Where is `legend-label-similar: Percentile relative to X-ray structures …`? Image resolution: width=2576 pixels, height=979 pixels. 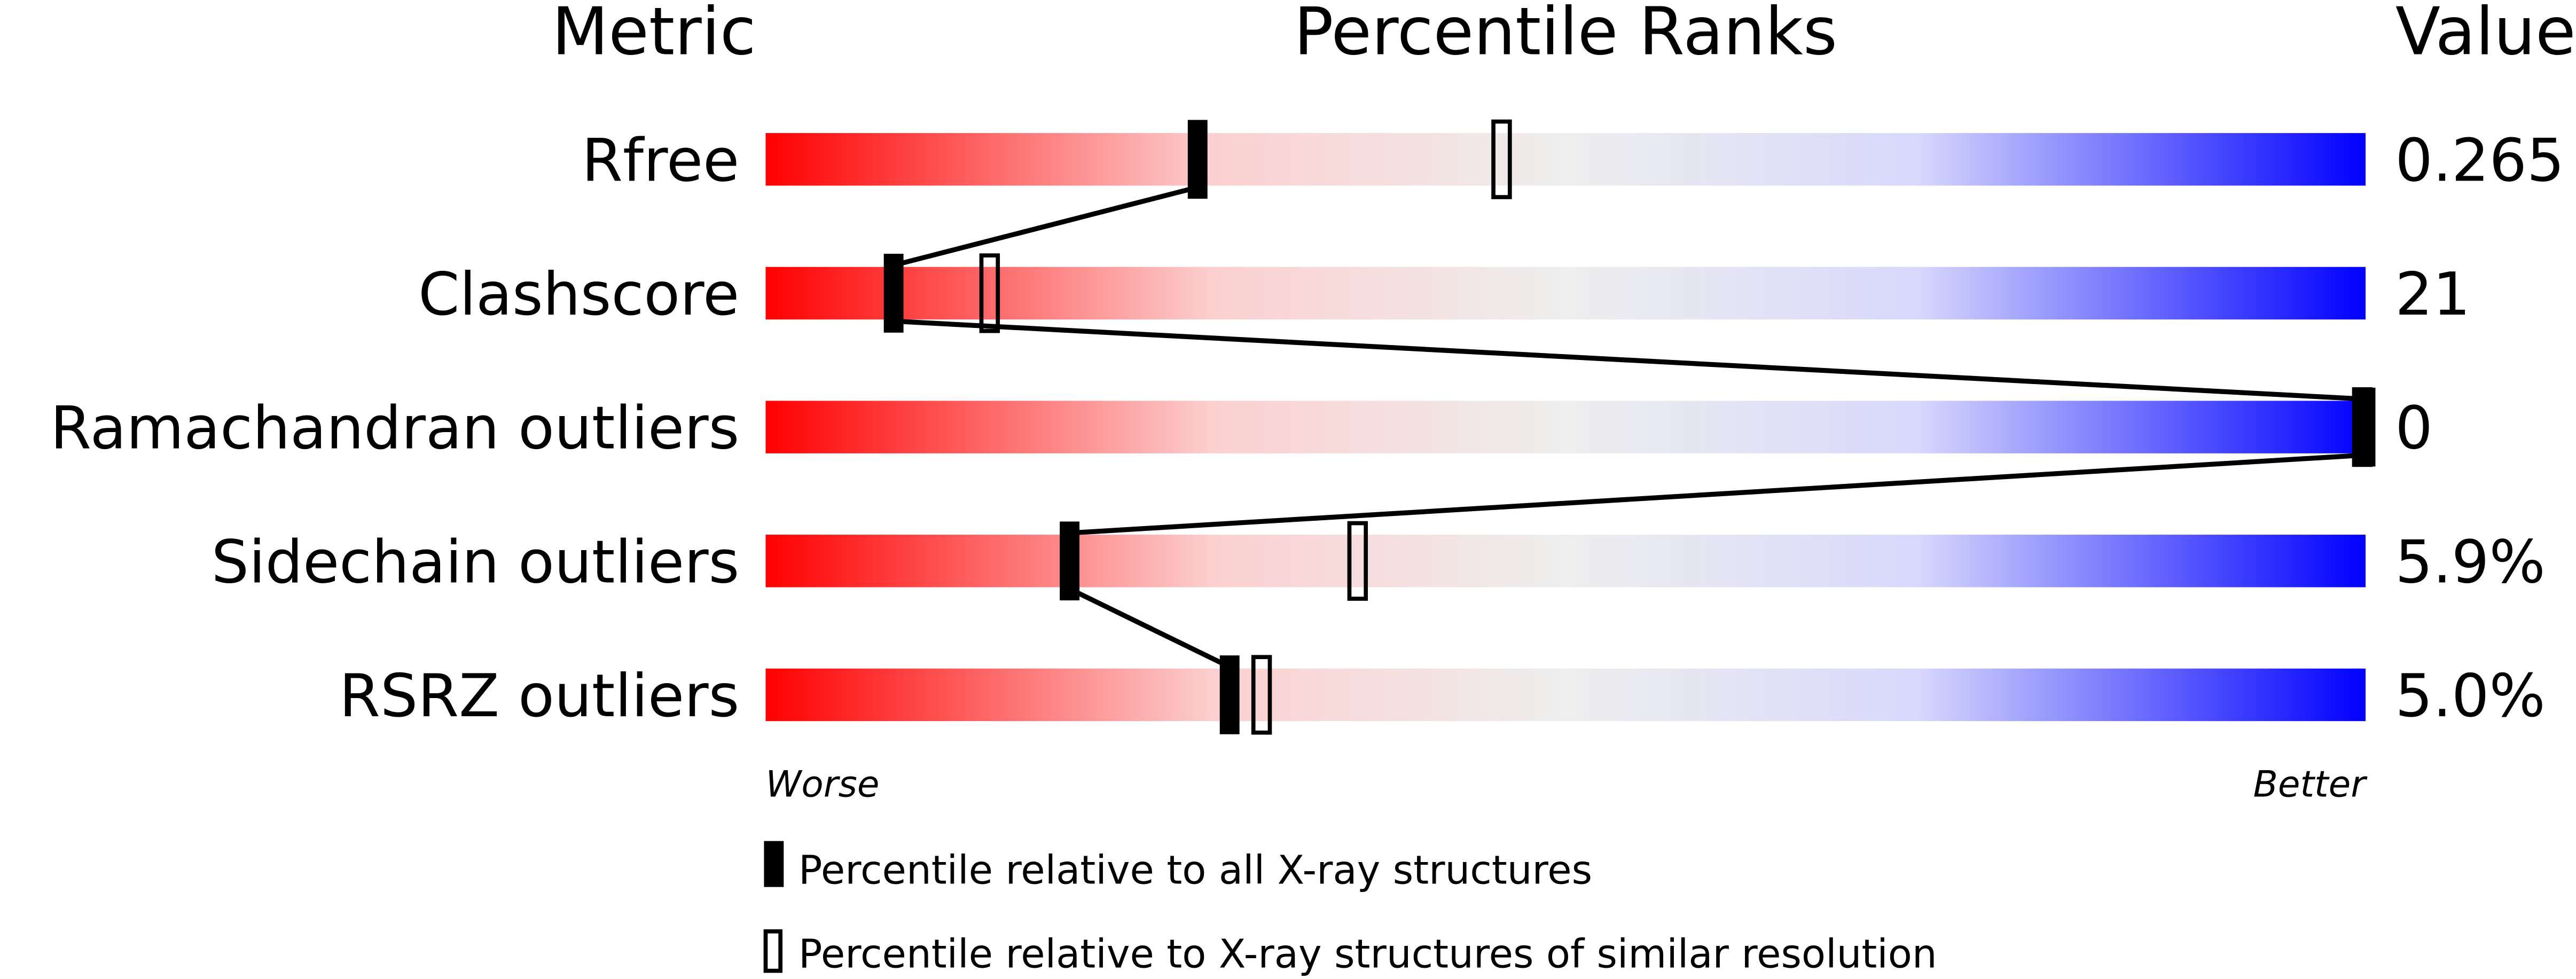
legend-label-similar: Percentile relative to X-ray structures … is located at coordinates (1367, 954).